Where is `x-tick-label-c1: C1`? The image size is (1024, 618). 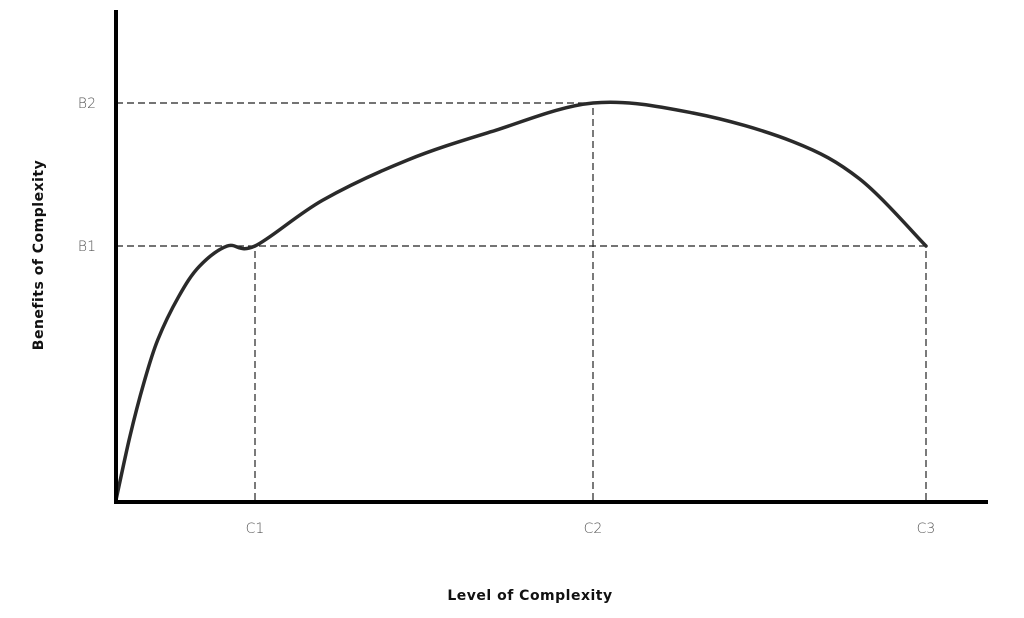 x-tick-label-c1: C1 is located at coordinates (255, 529).